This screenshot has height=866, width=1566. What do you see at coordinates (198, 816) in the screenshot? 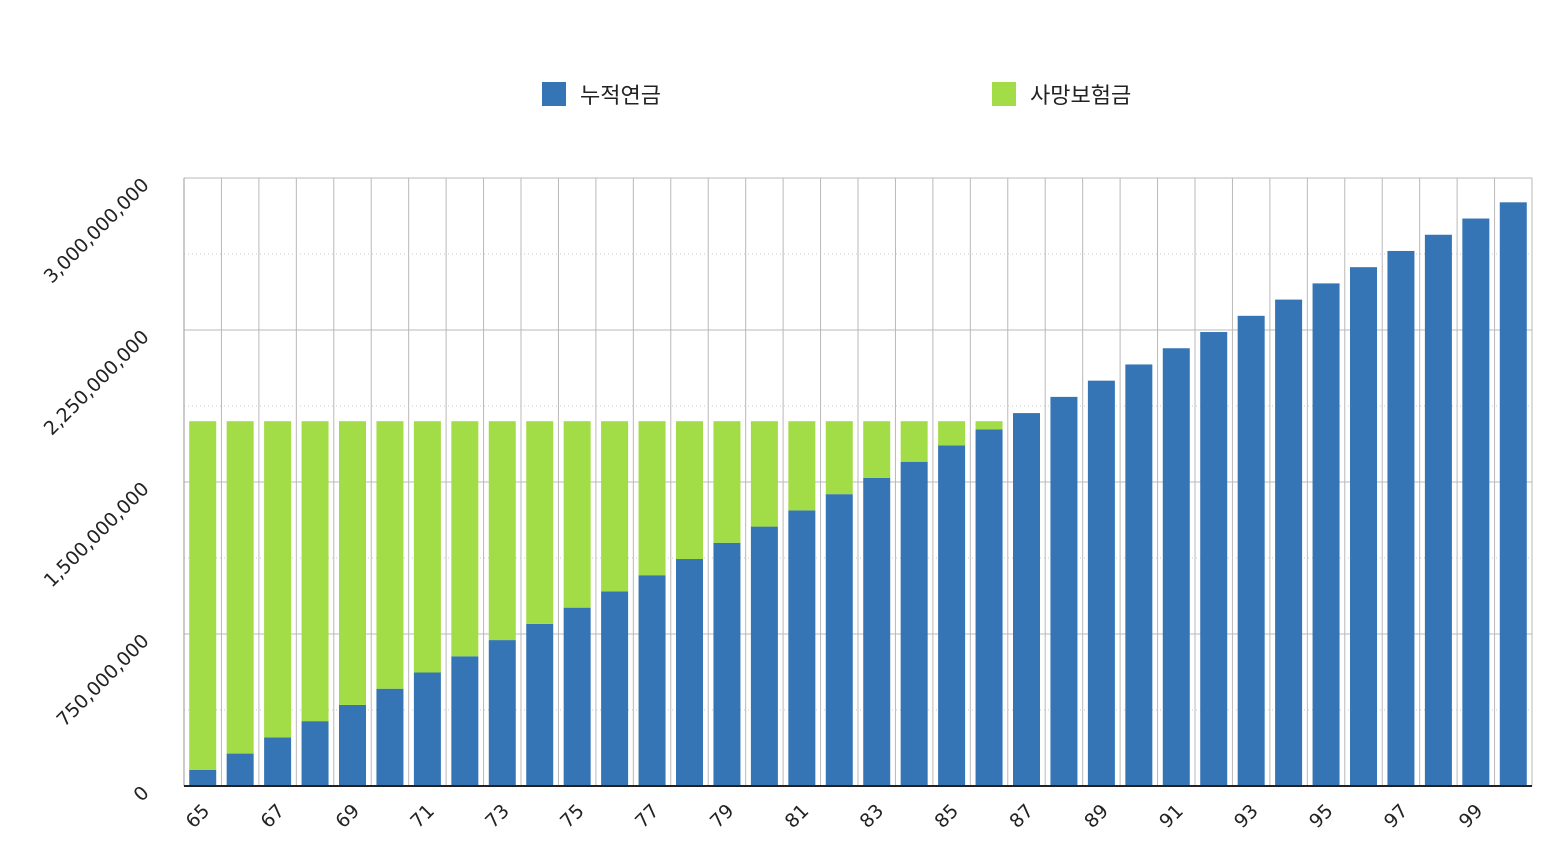
I see `x-tick-label: 65` at bounding box center [198, 816].